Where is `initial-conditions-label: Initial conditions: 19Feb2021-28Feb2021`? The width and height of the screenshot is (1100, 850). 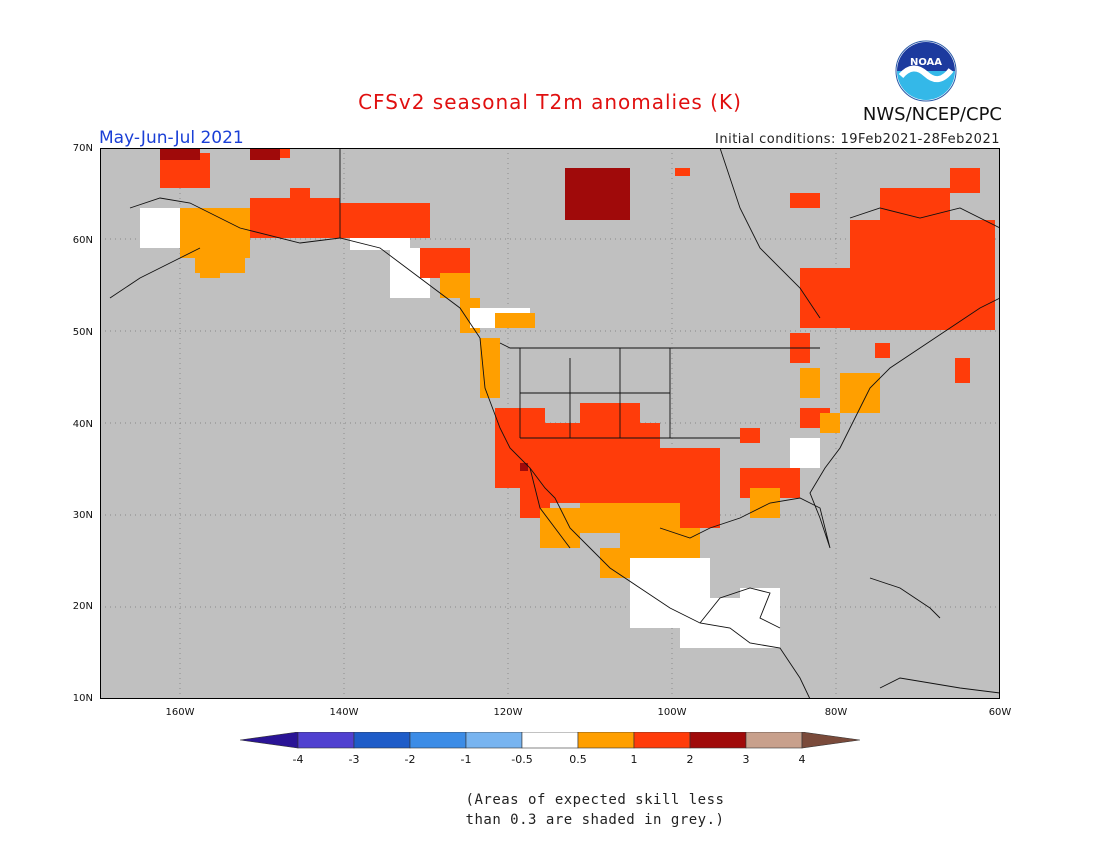
initial-conditions-label: Initial conditions: 19Feb2021-28Feb2021 is located at coordinates (857, 139).